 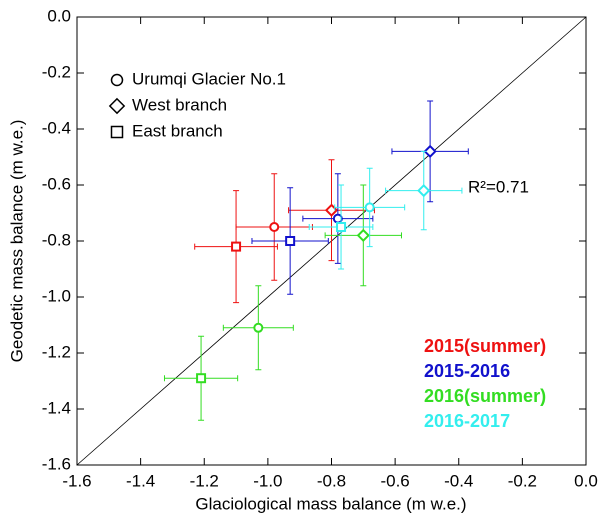 What do you see at coordinates (522, 480) in the screenshot?
I see `x-tick-label: -0.2` at bounding box center [522, 480].